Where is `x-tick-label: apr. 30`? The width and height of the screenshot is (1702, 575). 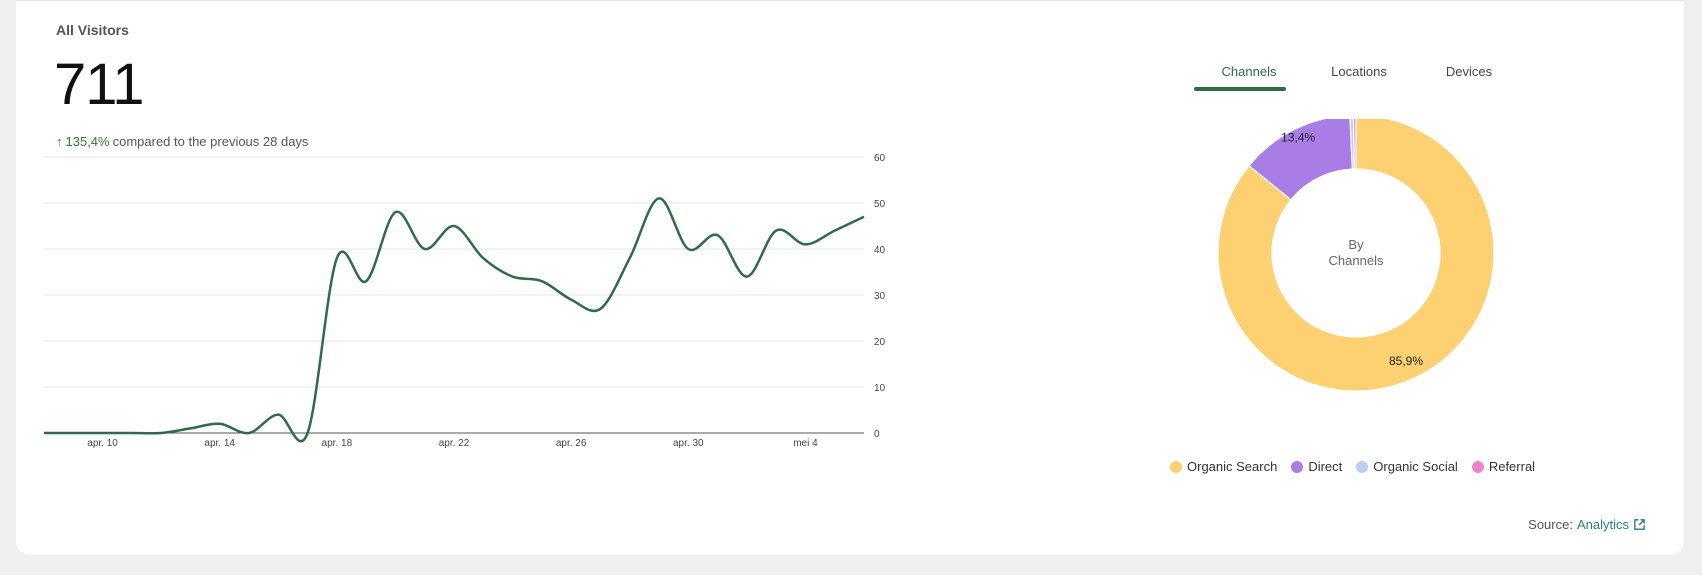 x-tick-label: apr. 30 is located at coordinates (688, 443).